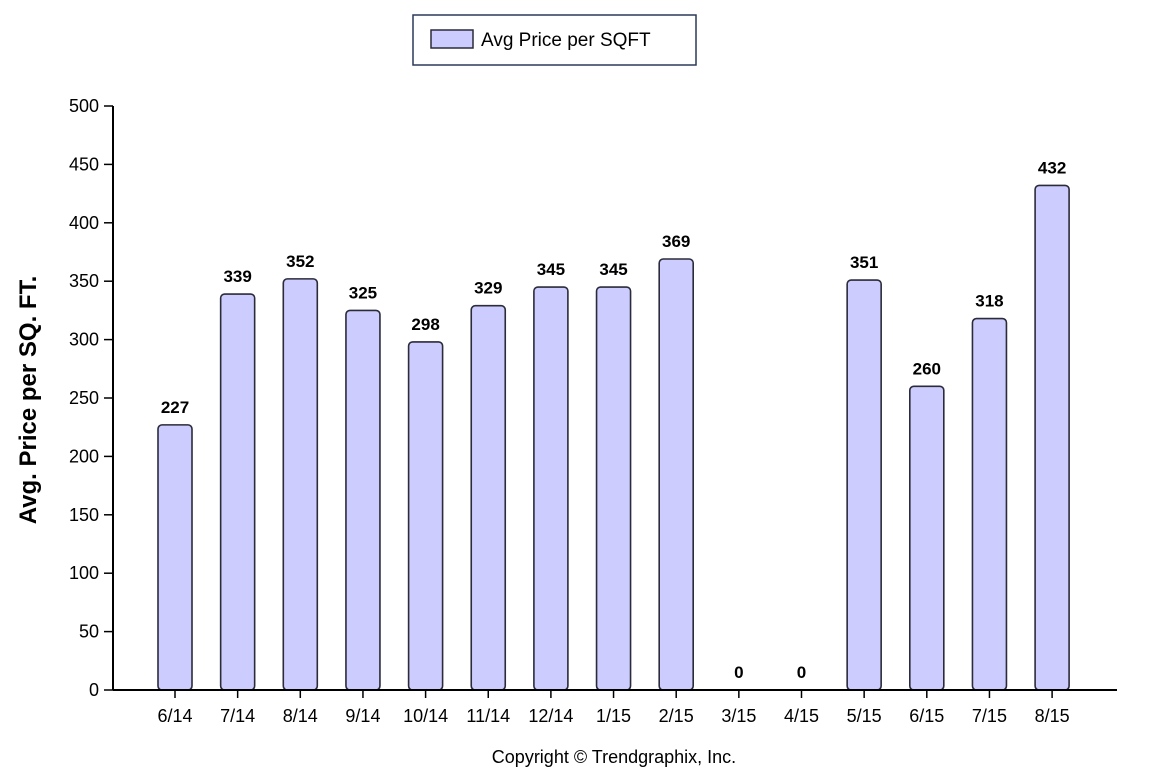  Describe the element at coordinates (1052, 716) in the screenshot. I see `x-tick-label: 8/15` at that location.